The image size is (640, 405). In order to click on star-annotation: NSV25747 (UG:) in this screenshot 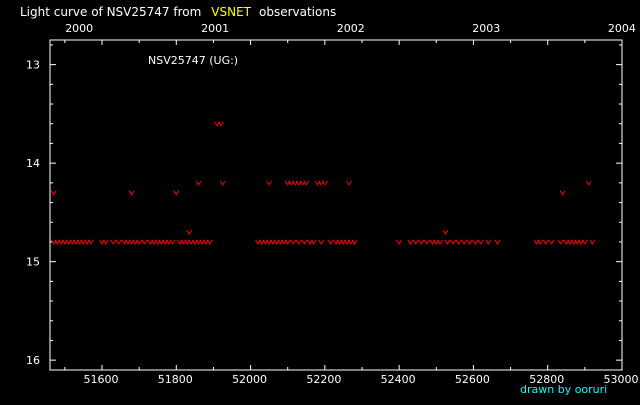, I will do `click(193, 60)`.